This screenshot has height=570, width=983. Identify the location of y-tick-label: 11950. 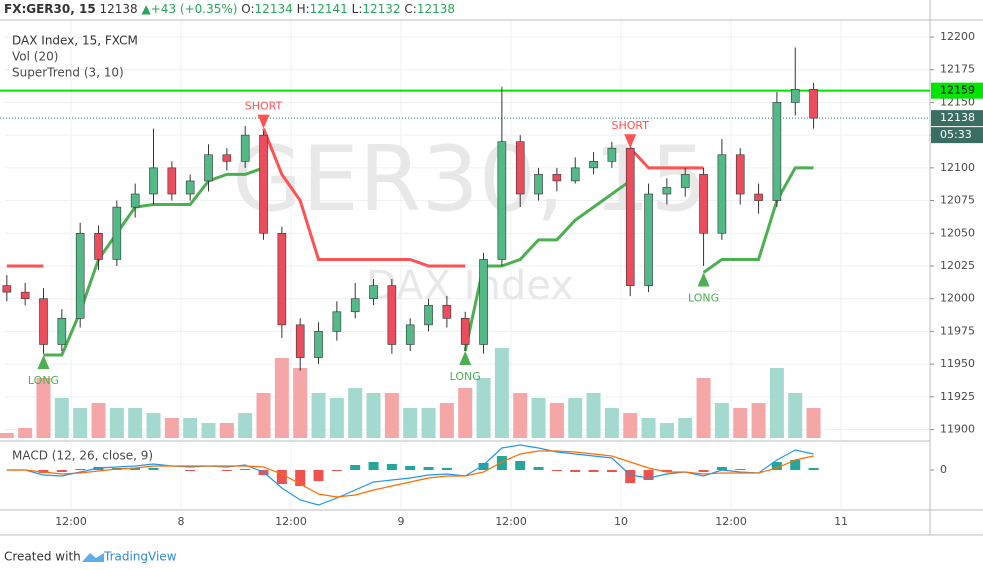
(957, 363).